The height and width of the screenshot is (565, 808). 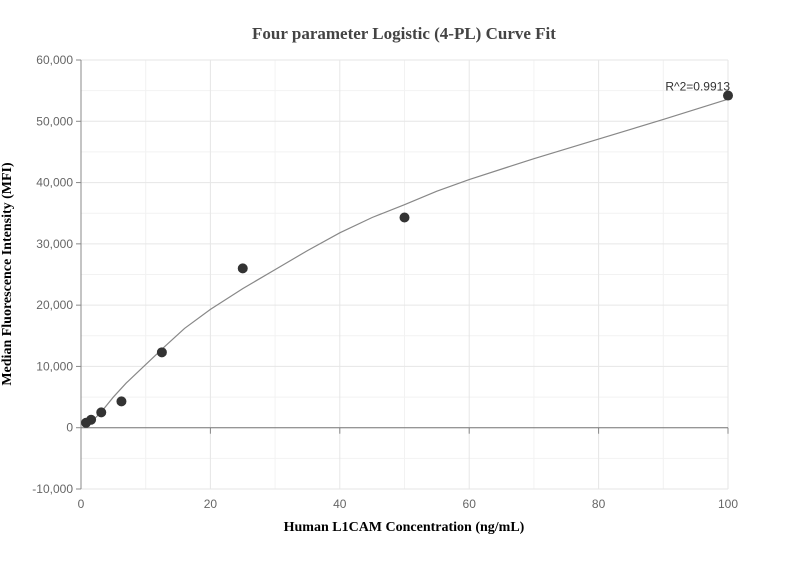 What do you see at coordinates (54, 244) in the screenshot?
I see `y-tick-label: 30,000` at bounding box center [54, 244].